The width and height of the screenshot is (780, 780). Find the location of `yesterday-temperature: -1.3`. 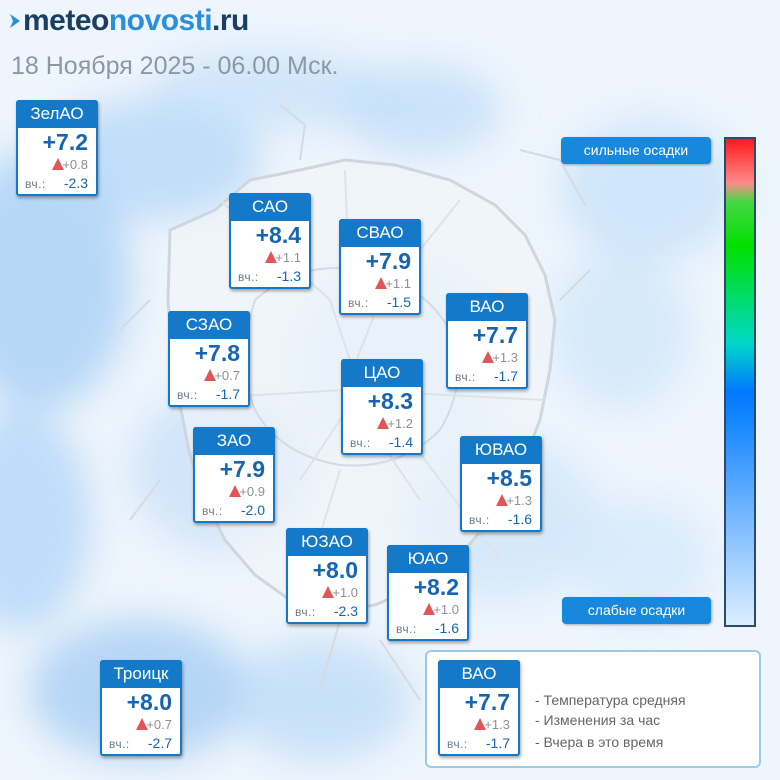

yesterday-temperature: -1.3 is located at coordinates (288, 276).